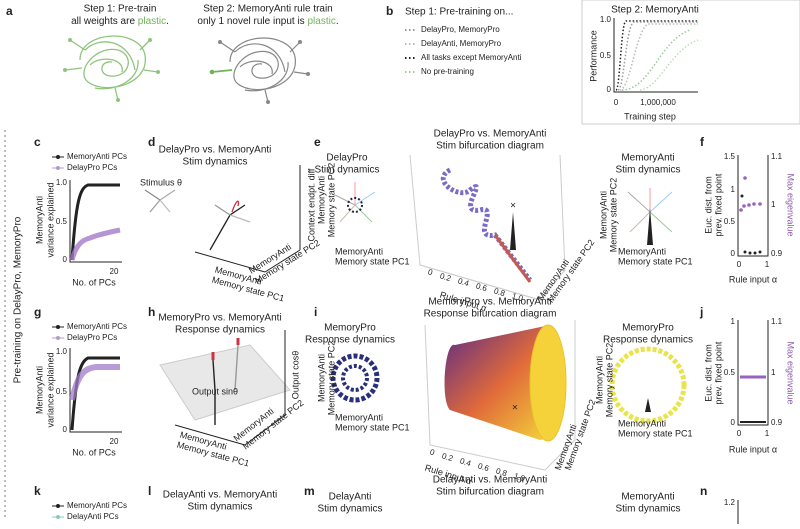 The height and width of the screenshot is (529, 800). What do you see at coordinates (230, 225) in the screenshot?
I see `trajectories` at bounding box center [230, 225].